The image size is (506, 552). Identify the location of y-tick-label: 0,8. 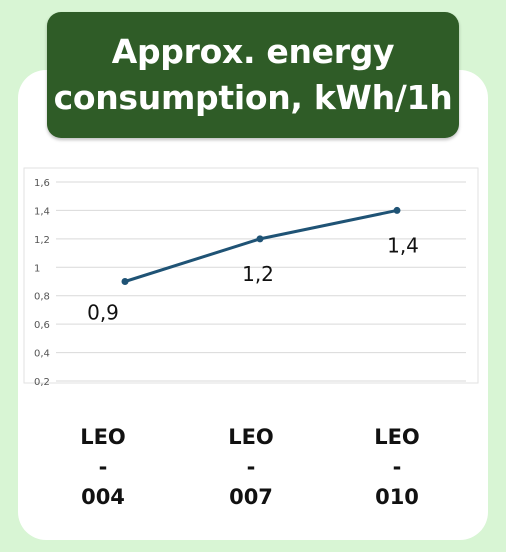
(42, 297).